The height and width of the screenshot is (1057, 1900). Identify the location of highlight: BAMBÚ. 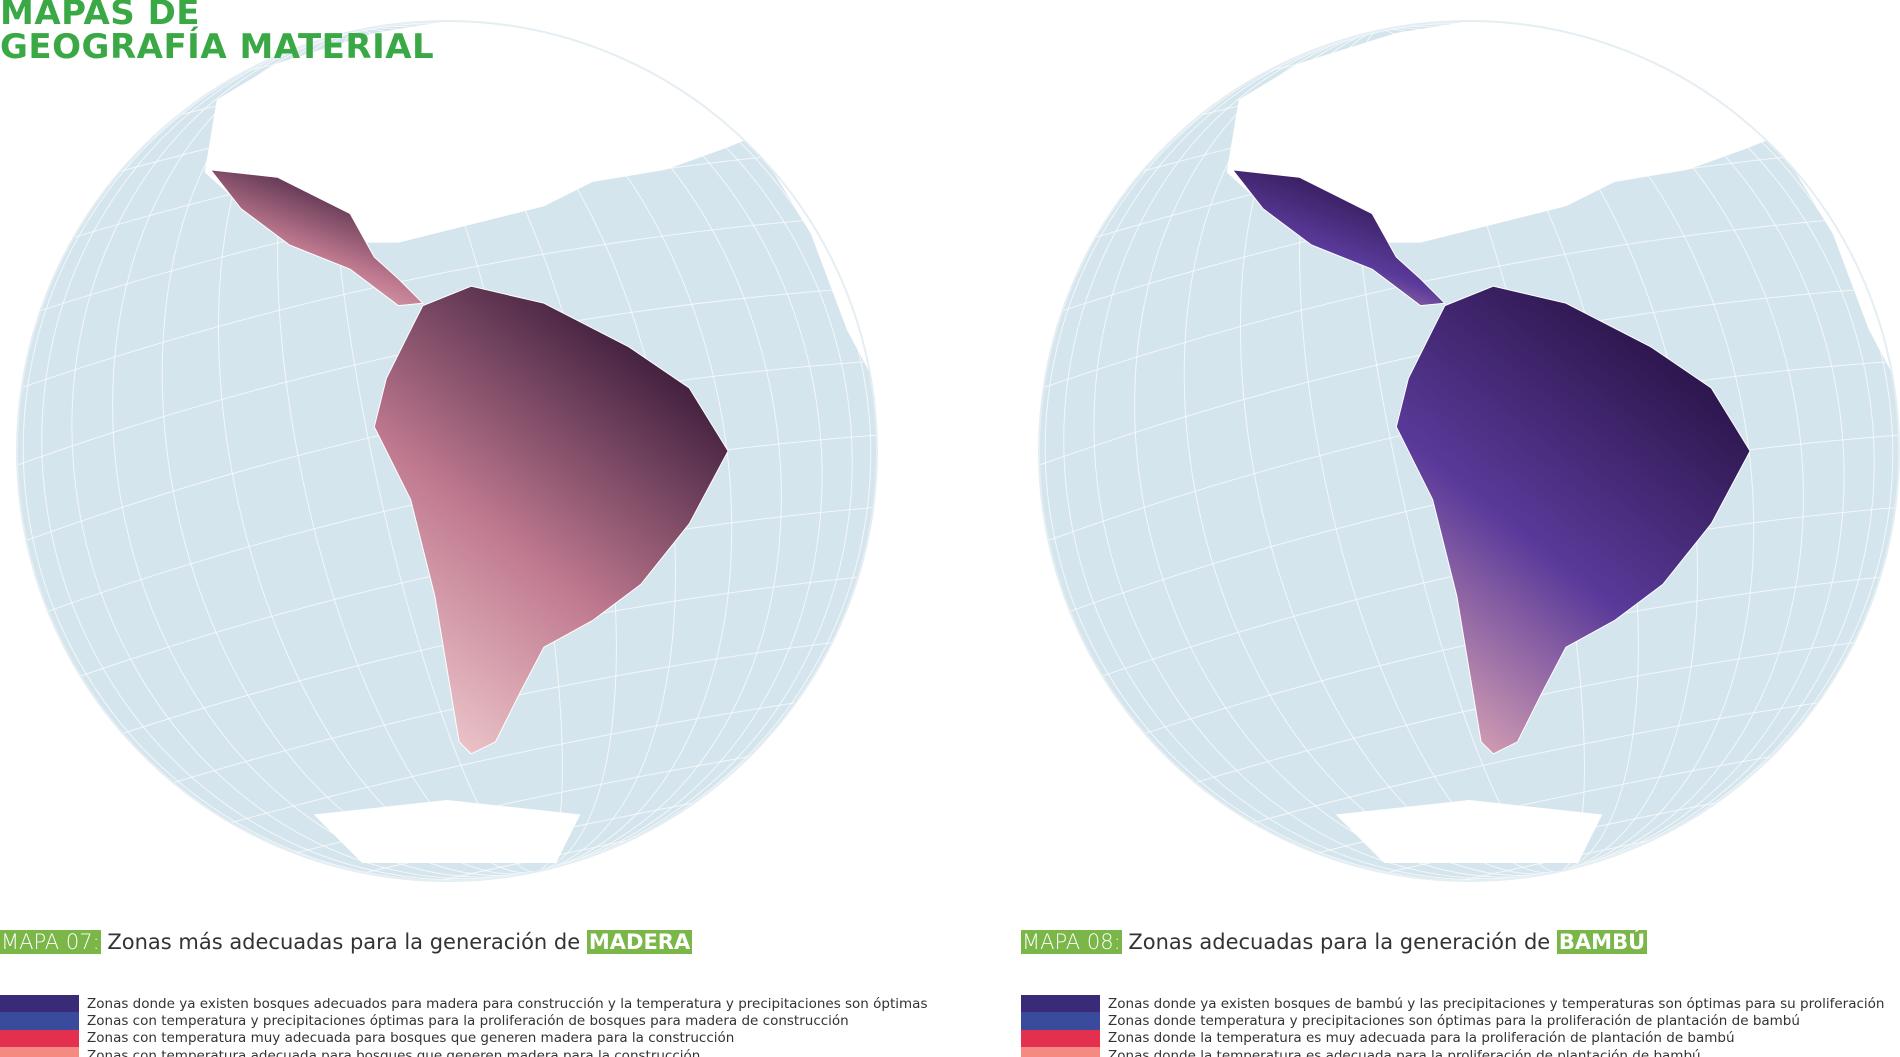
(1602, 942).